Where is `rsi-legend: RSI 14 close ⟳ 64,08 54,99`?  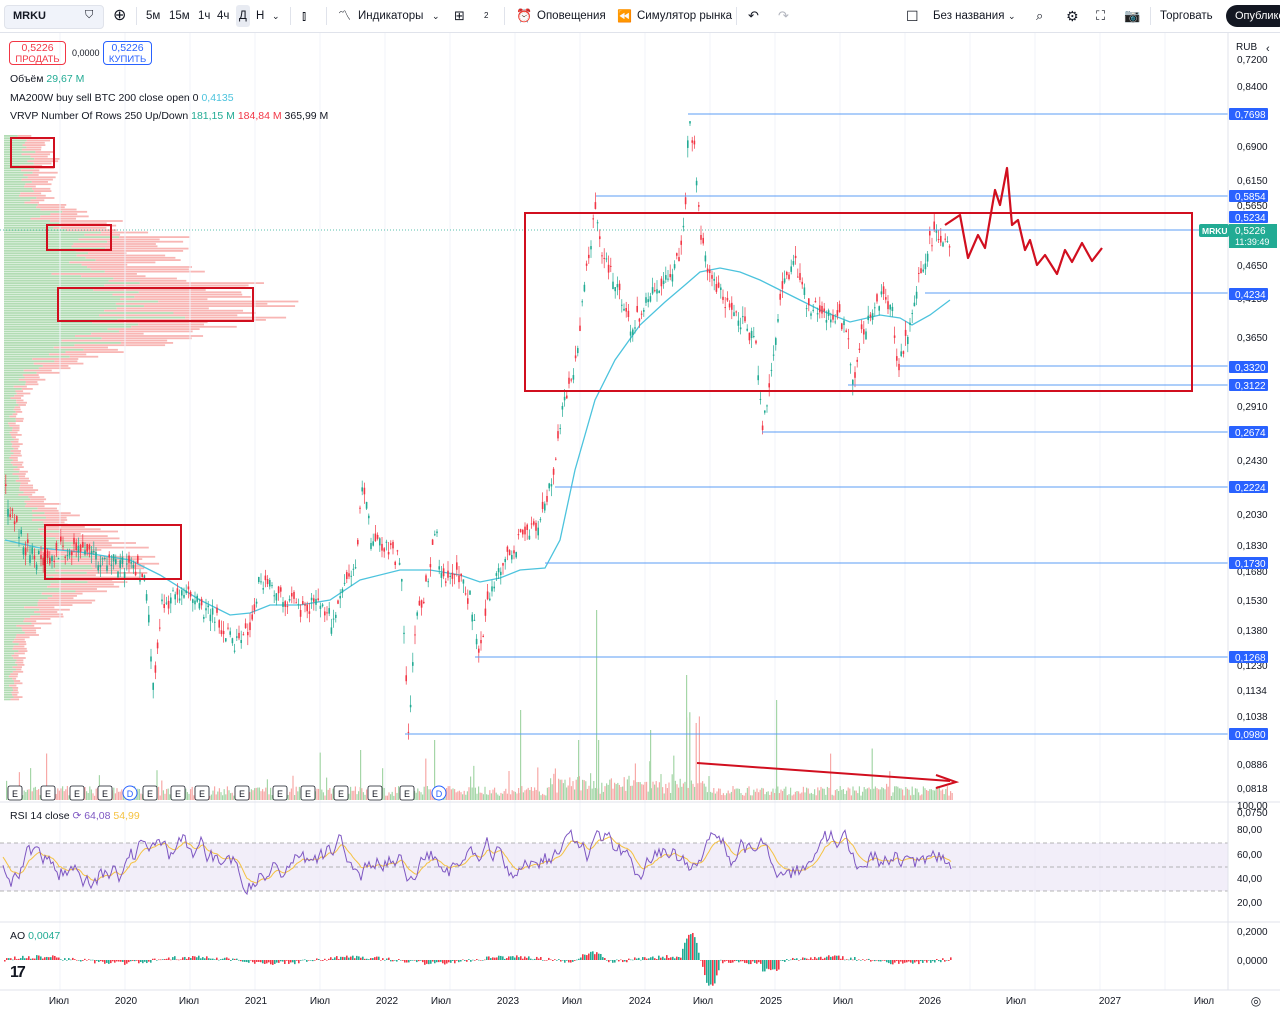 rsi-legend: RSI 14 close ⟳ 64,08 54,99 is located at coordinates (75, 816).